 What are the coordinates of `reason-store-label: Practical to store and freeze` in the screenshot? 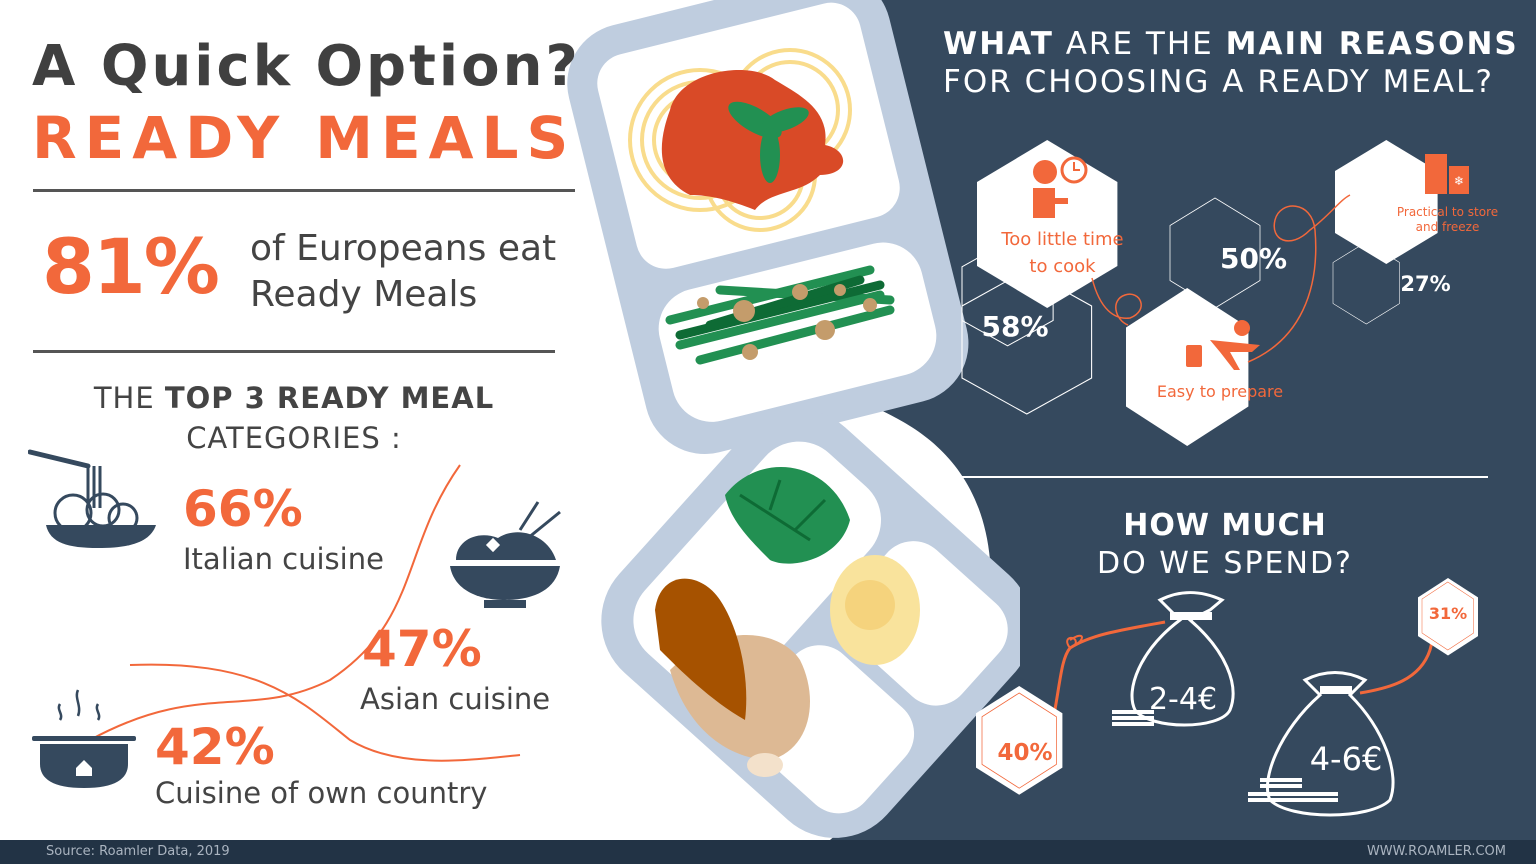 It's located at (1447, 220).